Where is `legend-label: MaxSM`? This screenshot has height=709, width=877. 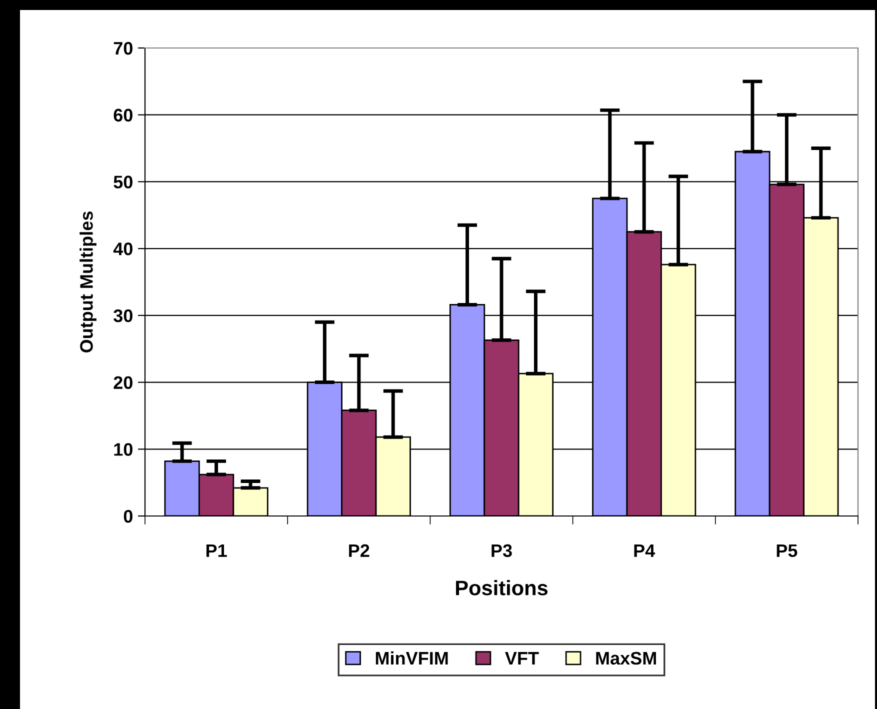 legend-label: MaxSM is located at coordinates (626, 658).